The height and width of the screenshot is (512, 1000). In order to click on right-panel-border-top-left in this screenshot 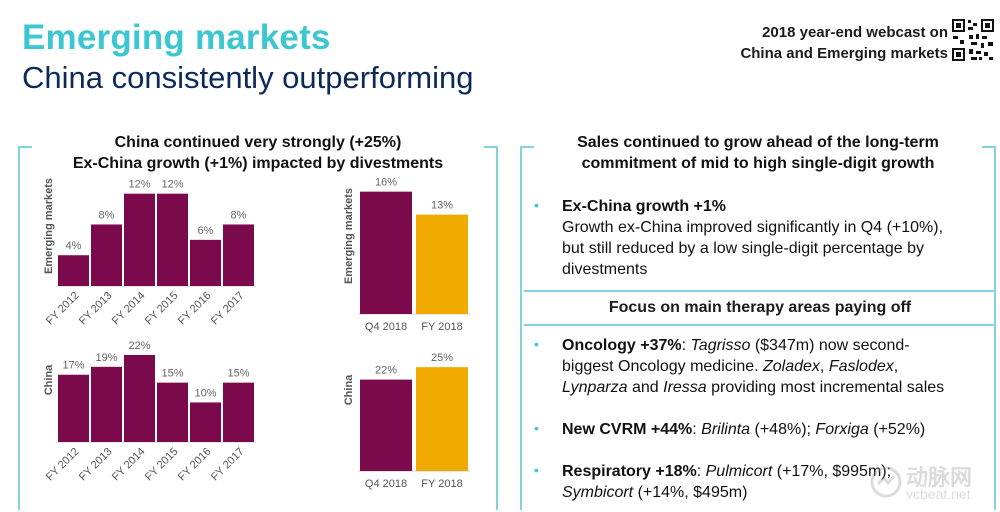, I will do `click(527, 147)`.